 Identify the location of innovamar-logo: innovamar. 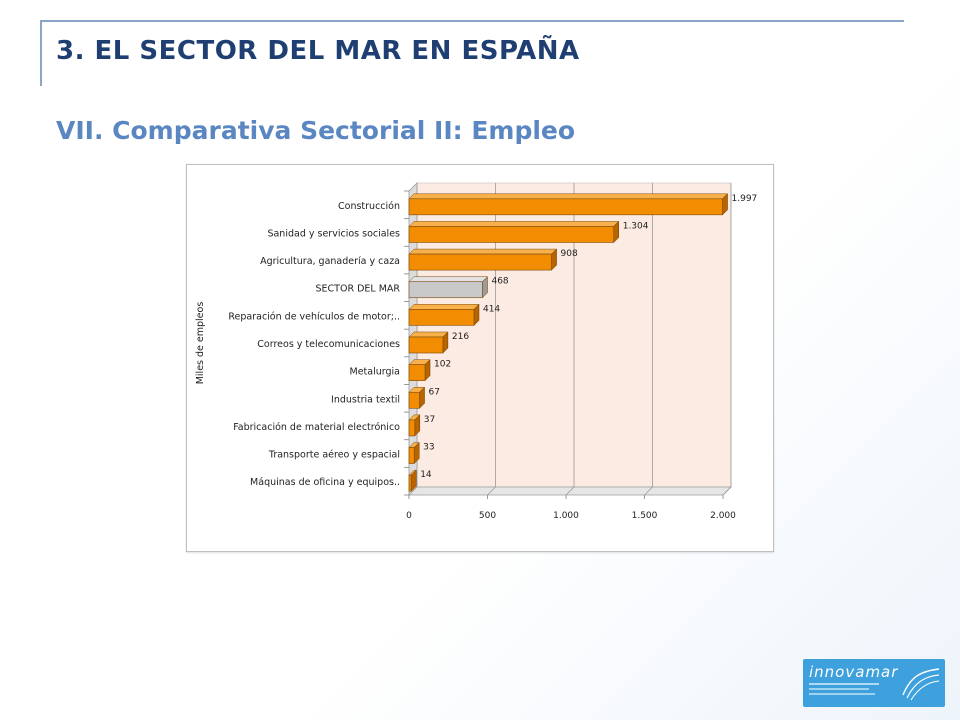
(874, 683).